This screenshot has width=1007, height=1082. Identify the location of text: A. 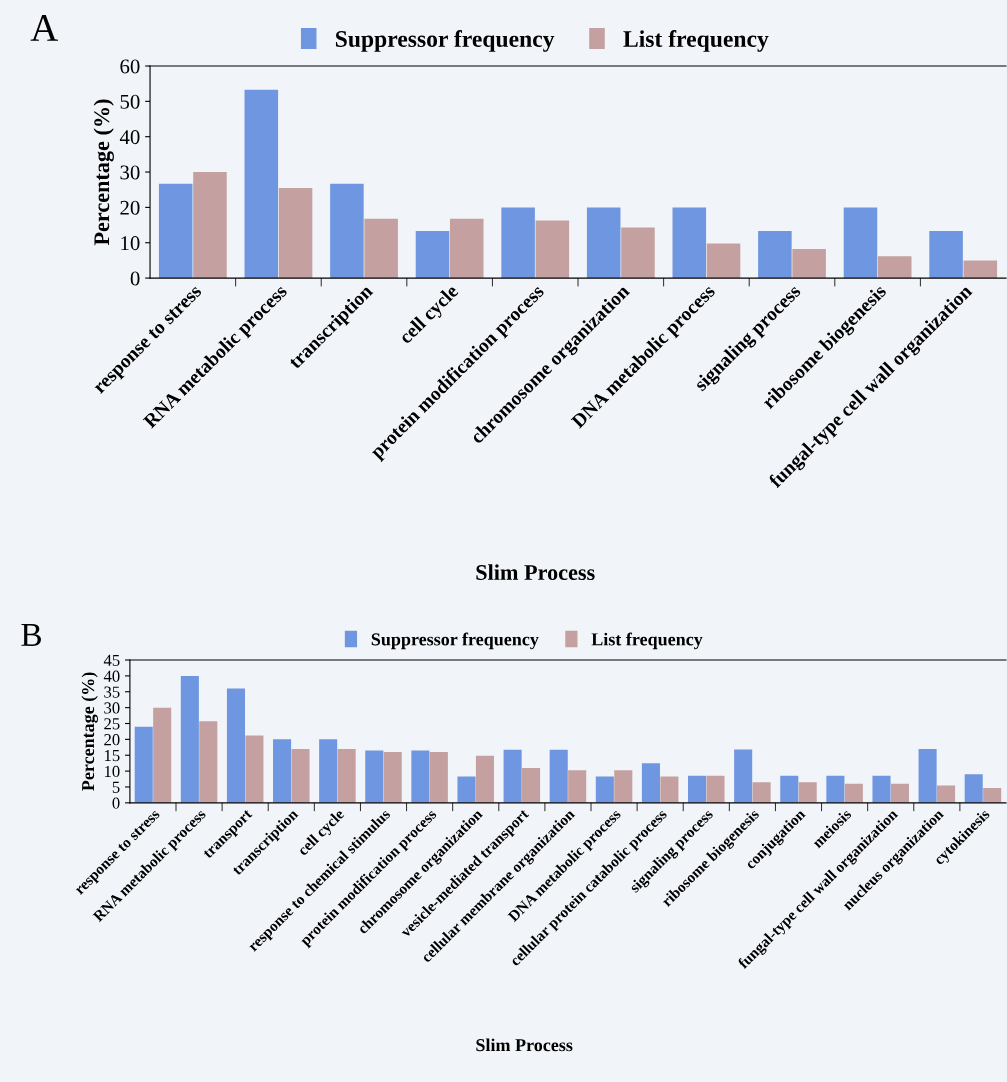
(44, 28).